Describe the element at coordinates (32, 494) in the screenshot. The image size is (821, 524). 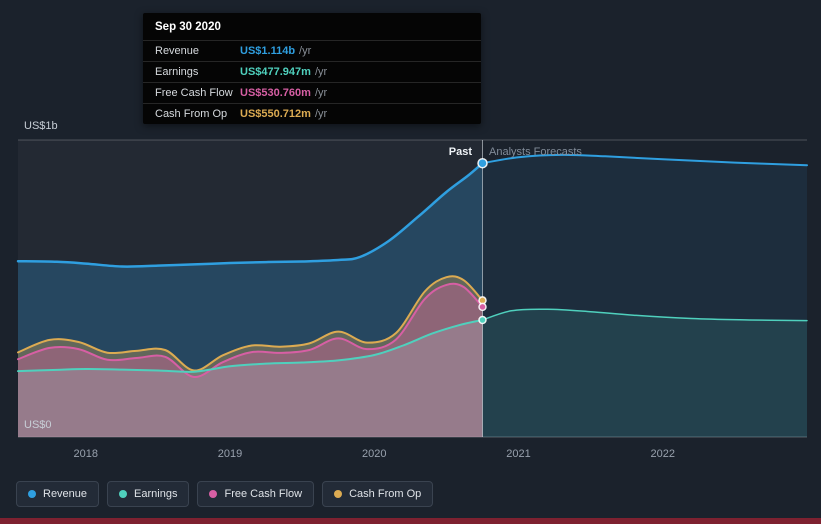
I see `revenue-dot-icon` at that location.